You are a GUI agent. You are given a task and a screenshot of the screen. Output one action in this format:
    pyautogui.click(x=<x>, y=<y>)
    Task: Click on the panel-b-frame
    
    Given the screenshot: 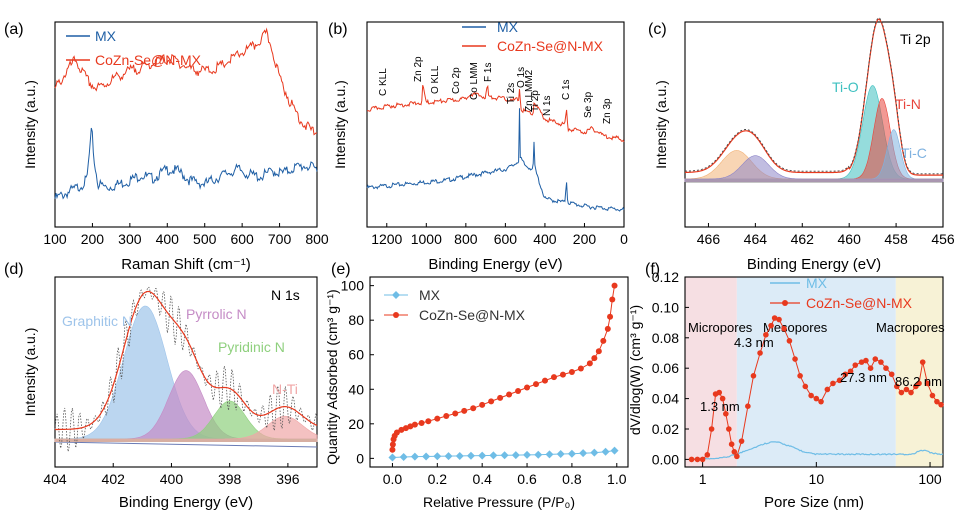 What is the action you would take?
    pyautogui.click(x=495, y=124)
    